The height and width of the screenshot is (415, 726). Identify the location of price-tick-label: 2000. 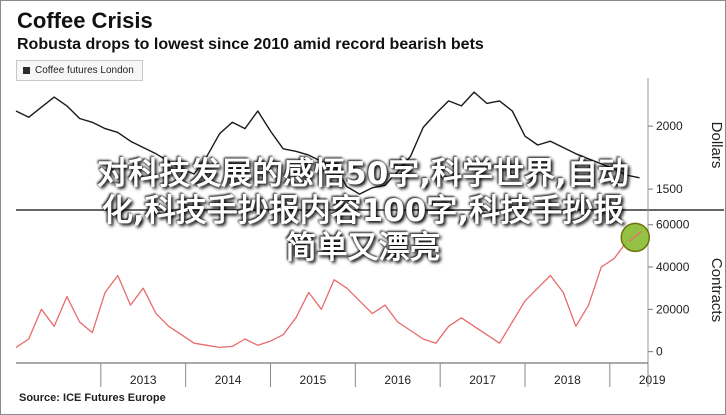
(669, 126).